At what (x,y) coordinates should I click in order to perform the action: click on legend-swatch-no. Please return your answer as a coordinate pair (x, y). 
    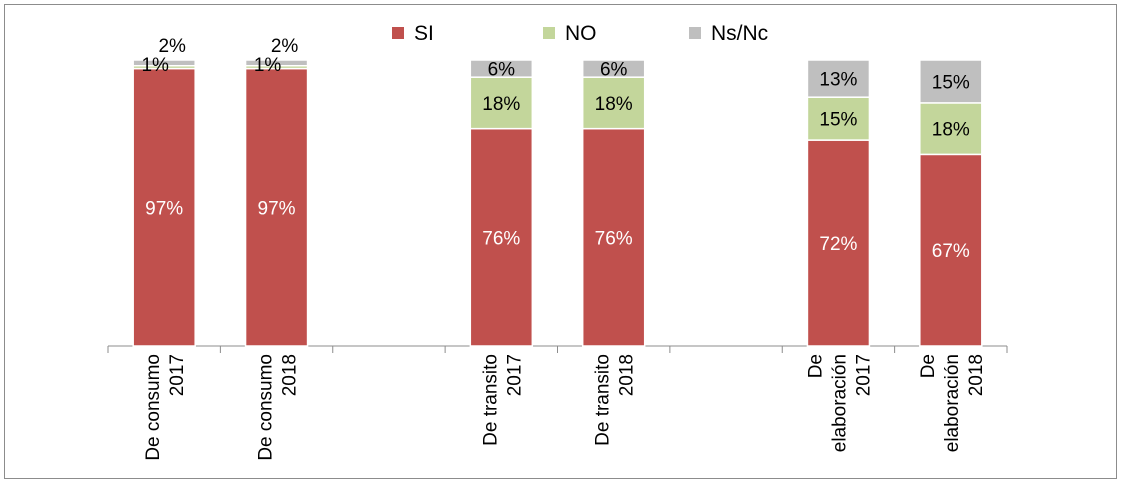
    Looking at the image, I should click on (549, 33).